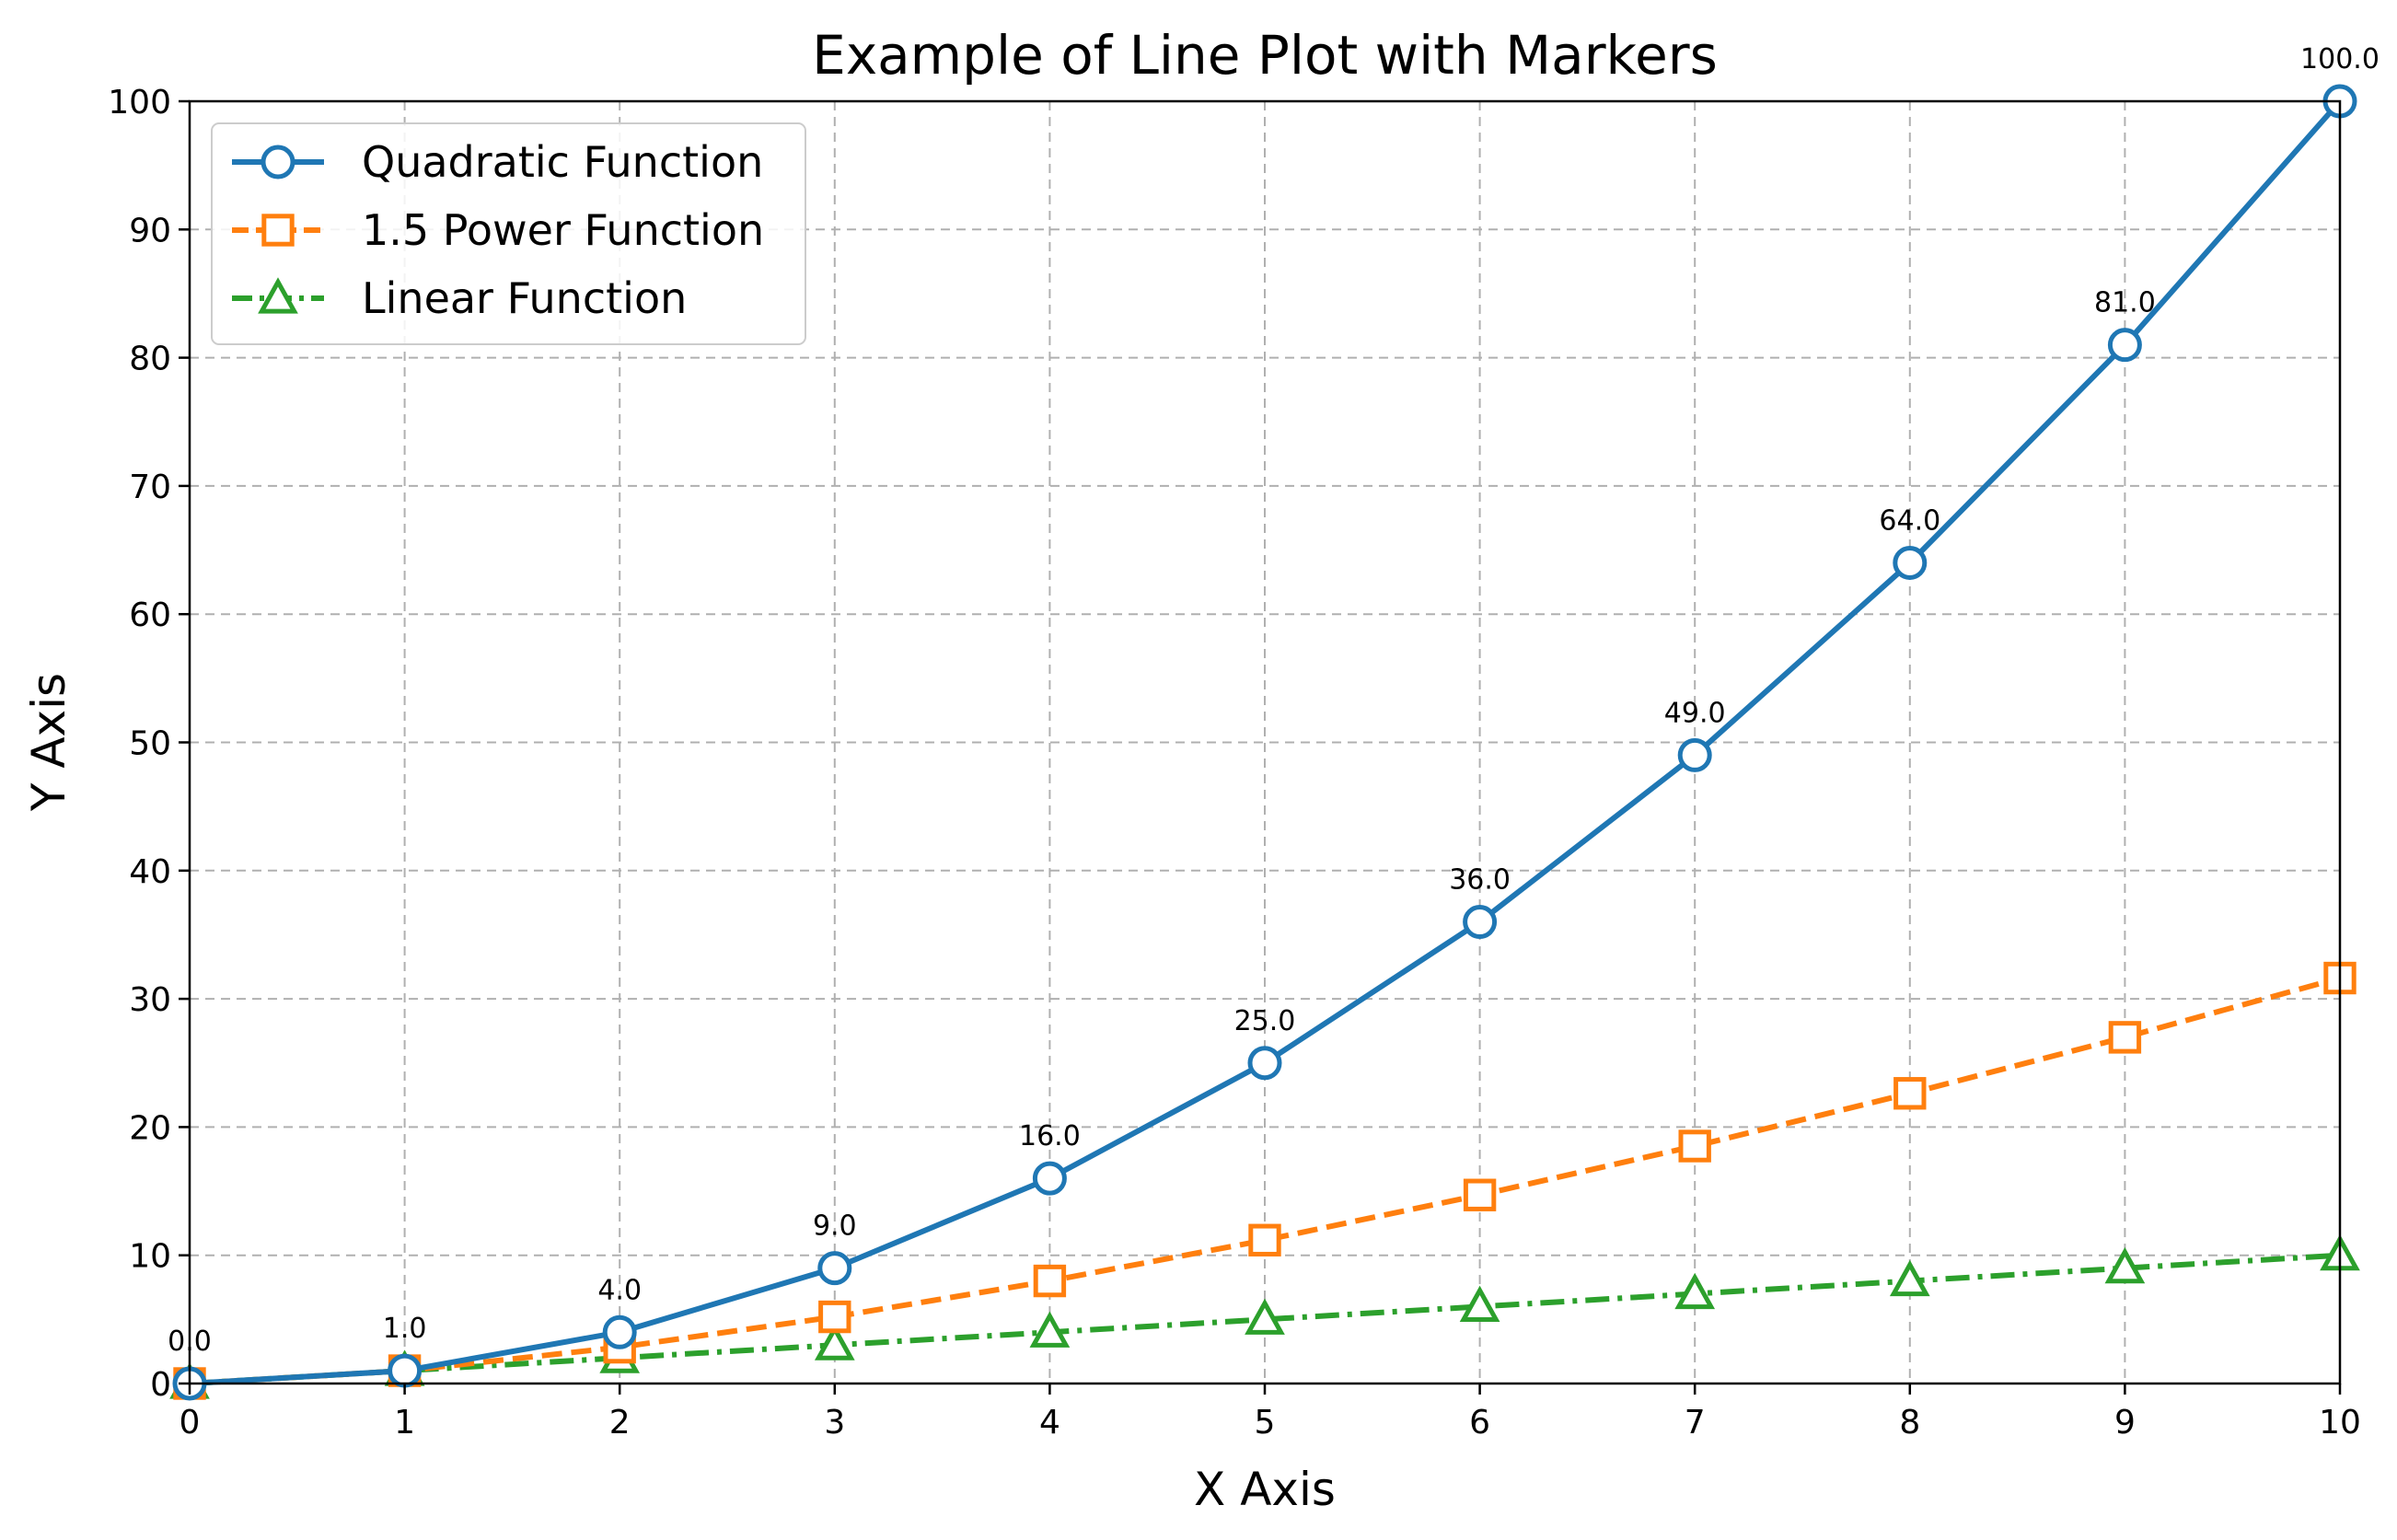  I want to click on x-axis-label: X Axis, so click(1265, 1489).